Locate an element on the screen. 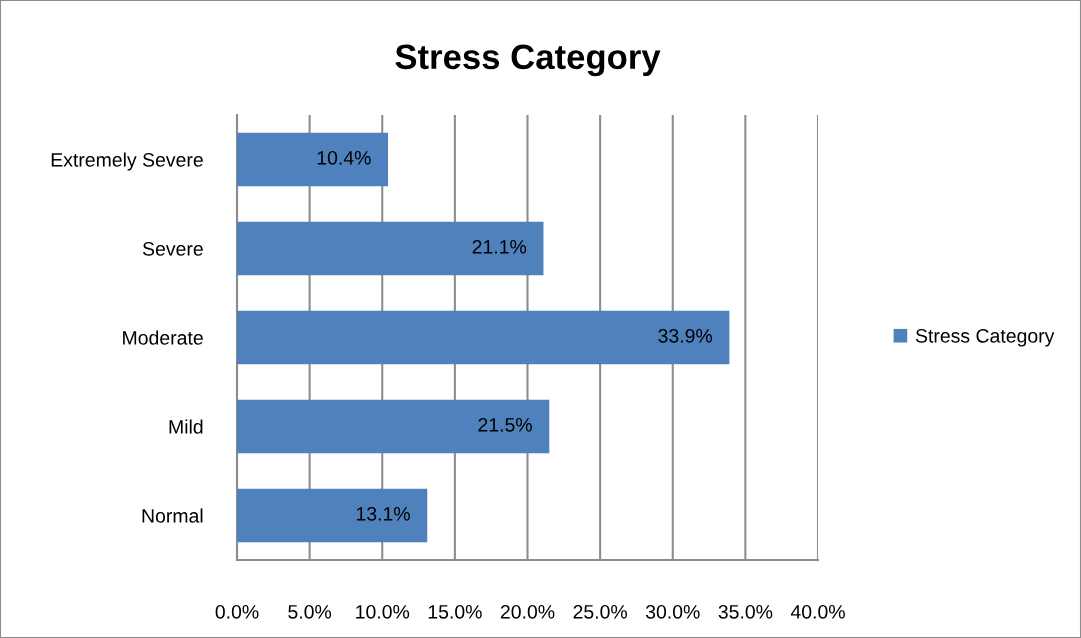 Image resolution: width=1081 pixels, height=638 pixels. data-label: 10.4% is located at coordinates (344, 157).